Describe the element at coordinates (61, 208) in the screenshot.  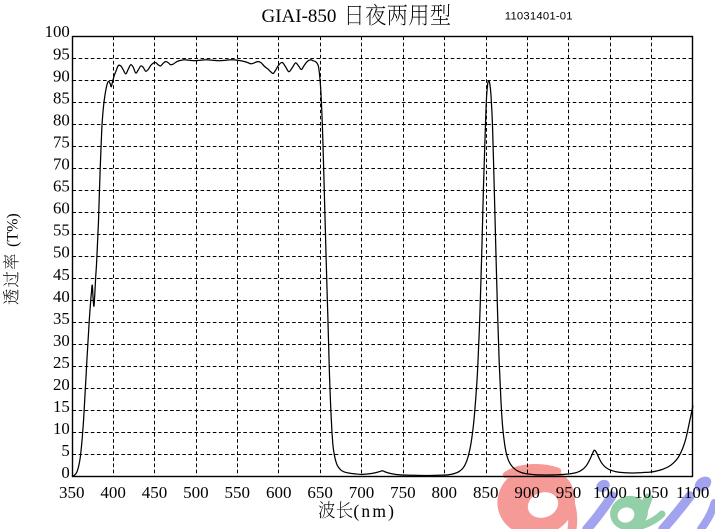
I see `svg-text: 60` at that location.